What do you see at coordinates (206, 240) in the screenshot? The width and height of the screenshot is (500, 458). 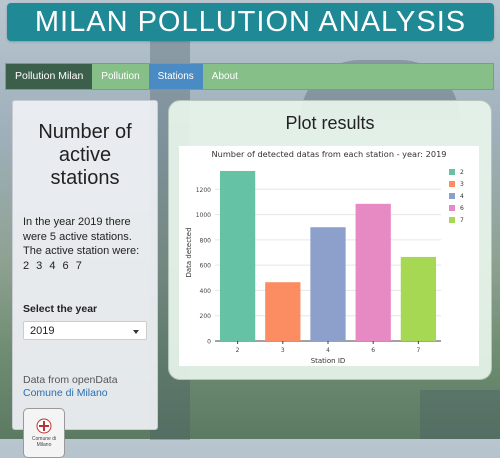 I see `y-tick-label: 800` at bounding box center [206, 240].